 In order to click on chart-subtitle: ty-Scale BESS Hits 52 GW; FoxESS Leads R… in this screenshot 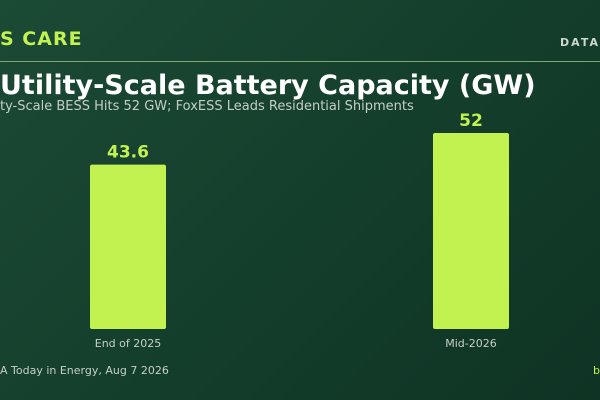, I will do `click(207, 106)`.